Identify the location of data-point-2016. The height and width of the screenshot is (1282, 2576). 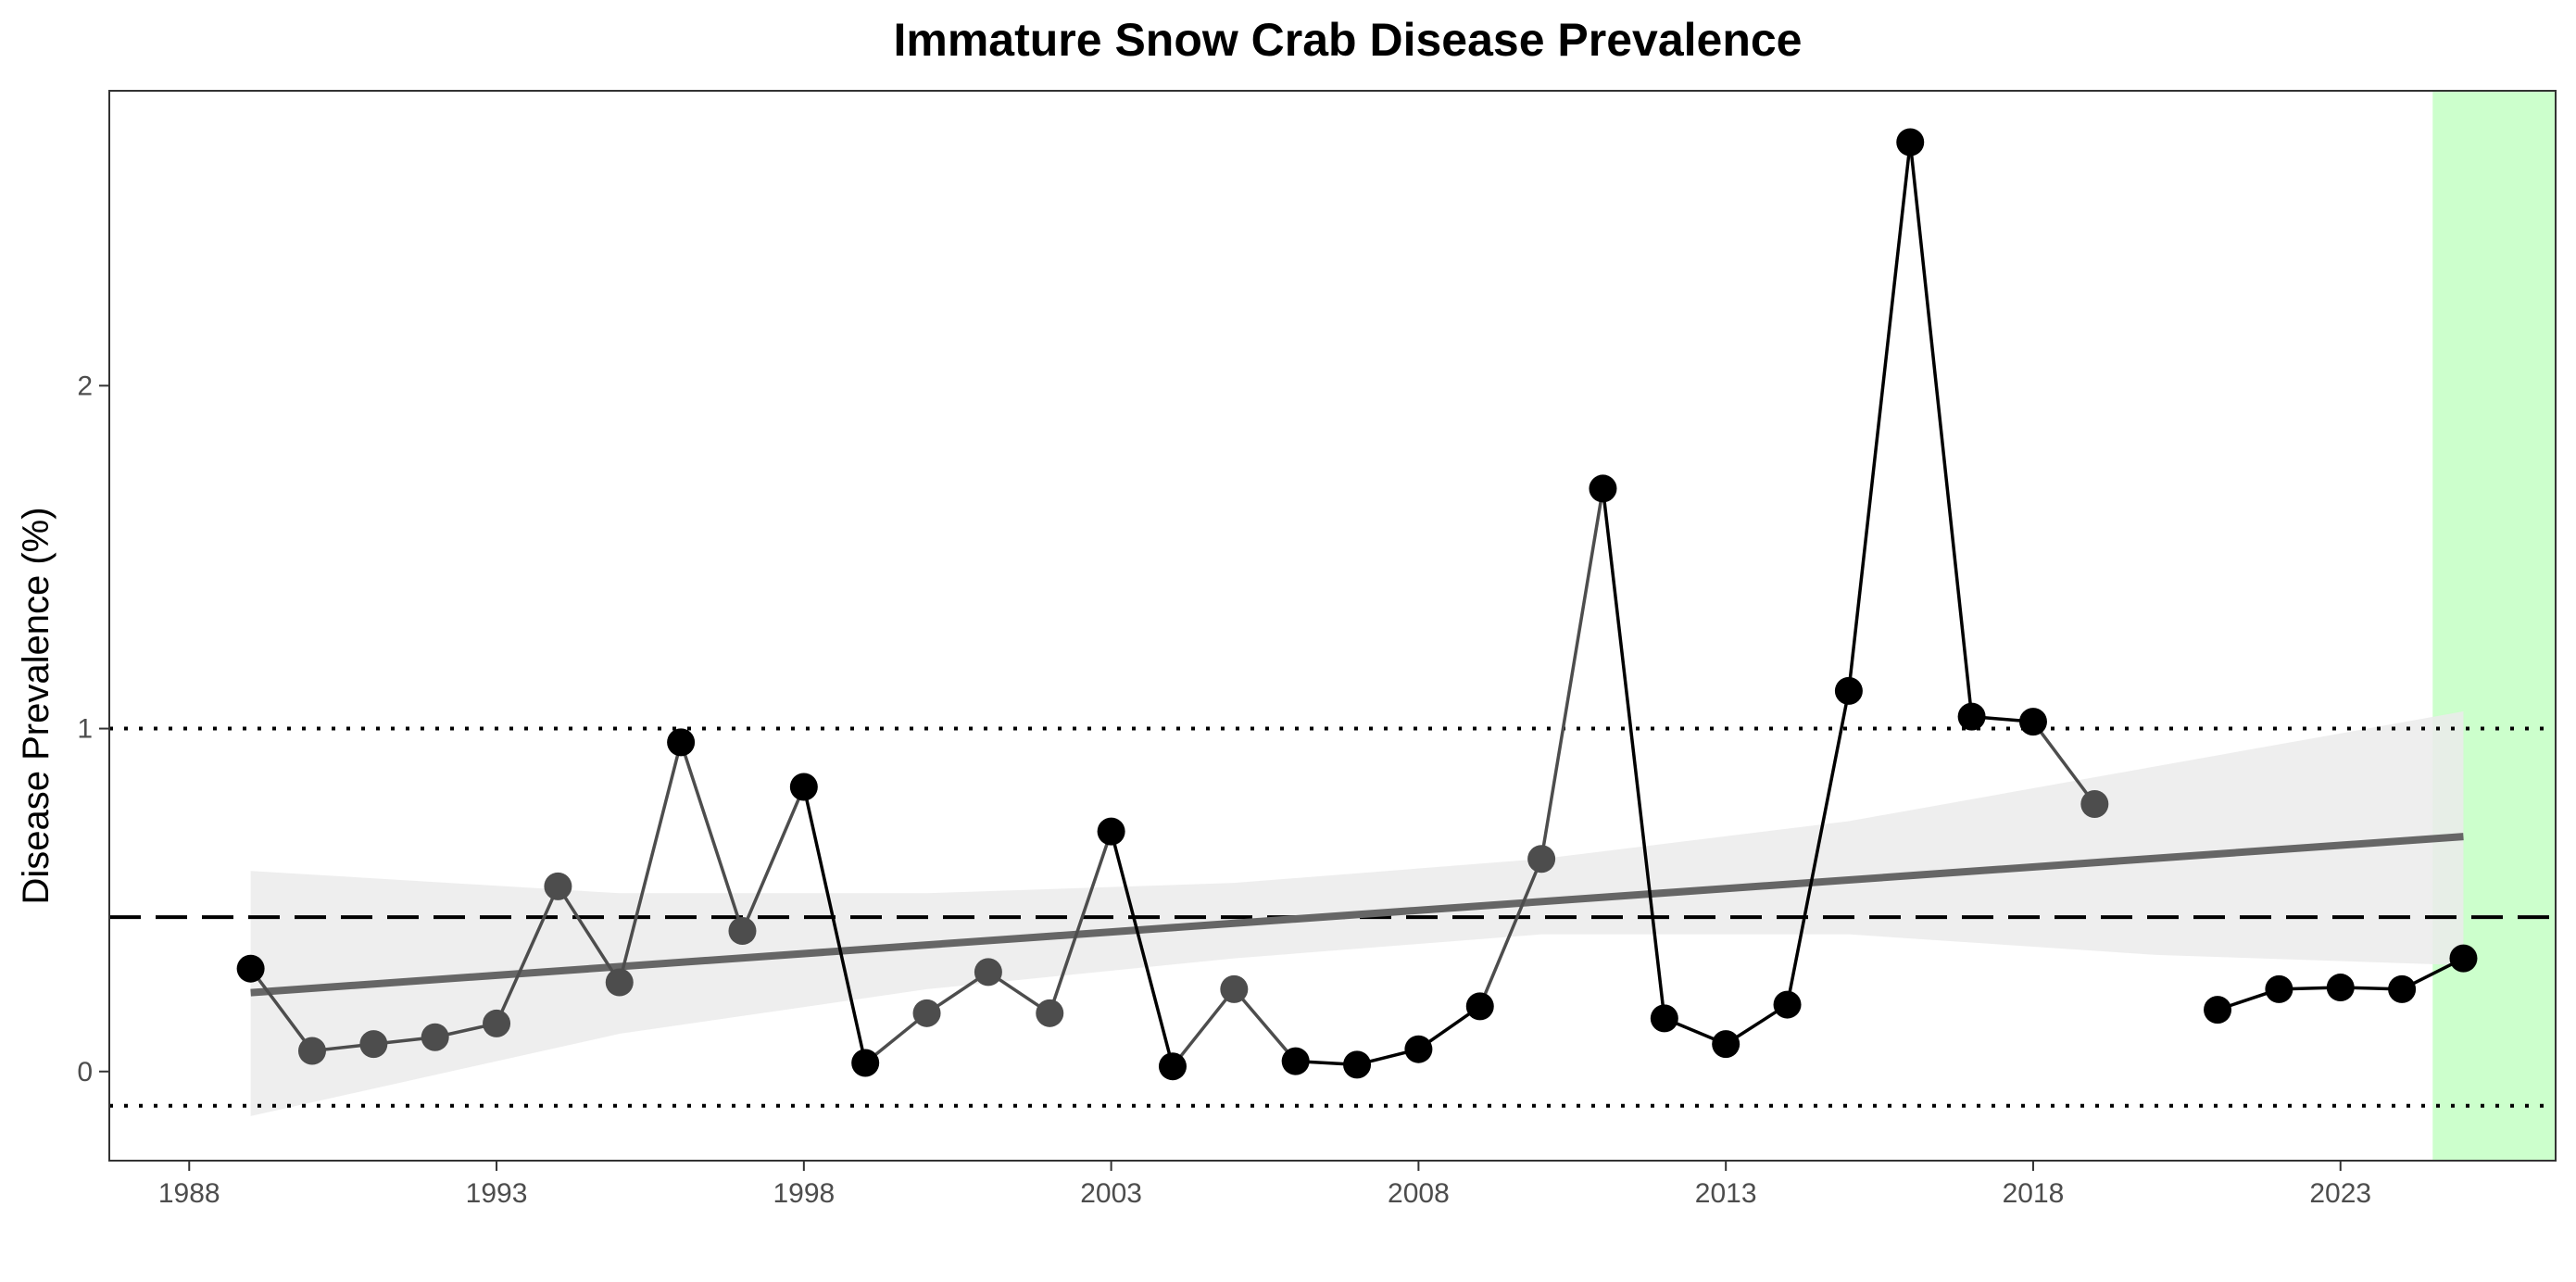
(1910, 142).